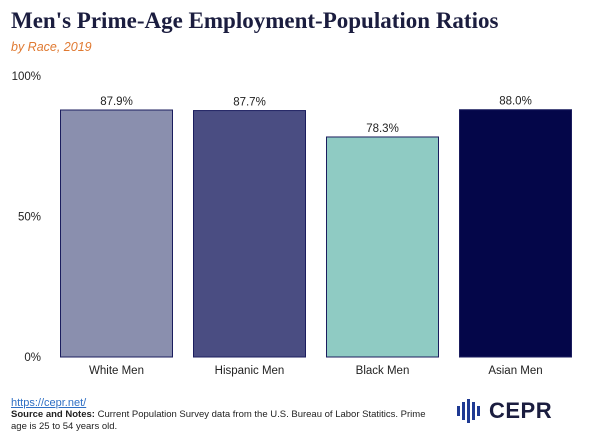 The width and height of the screenshot is (590, 442). I want to click on cepr-logo-text: CEPR, so click(521, 410).